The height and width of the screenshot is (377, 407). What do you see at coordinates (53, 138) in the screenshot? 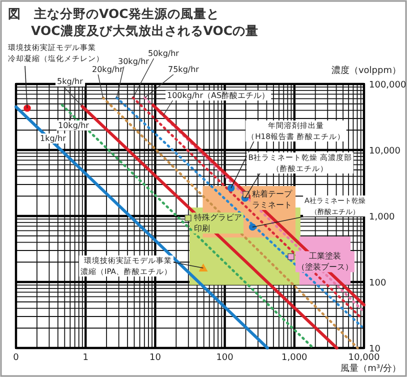
I see `series-label: 1kg/hr` at bounding box center [53, 138].